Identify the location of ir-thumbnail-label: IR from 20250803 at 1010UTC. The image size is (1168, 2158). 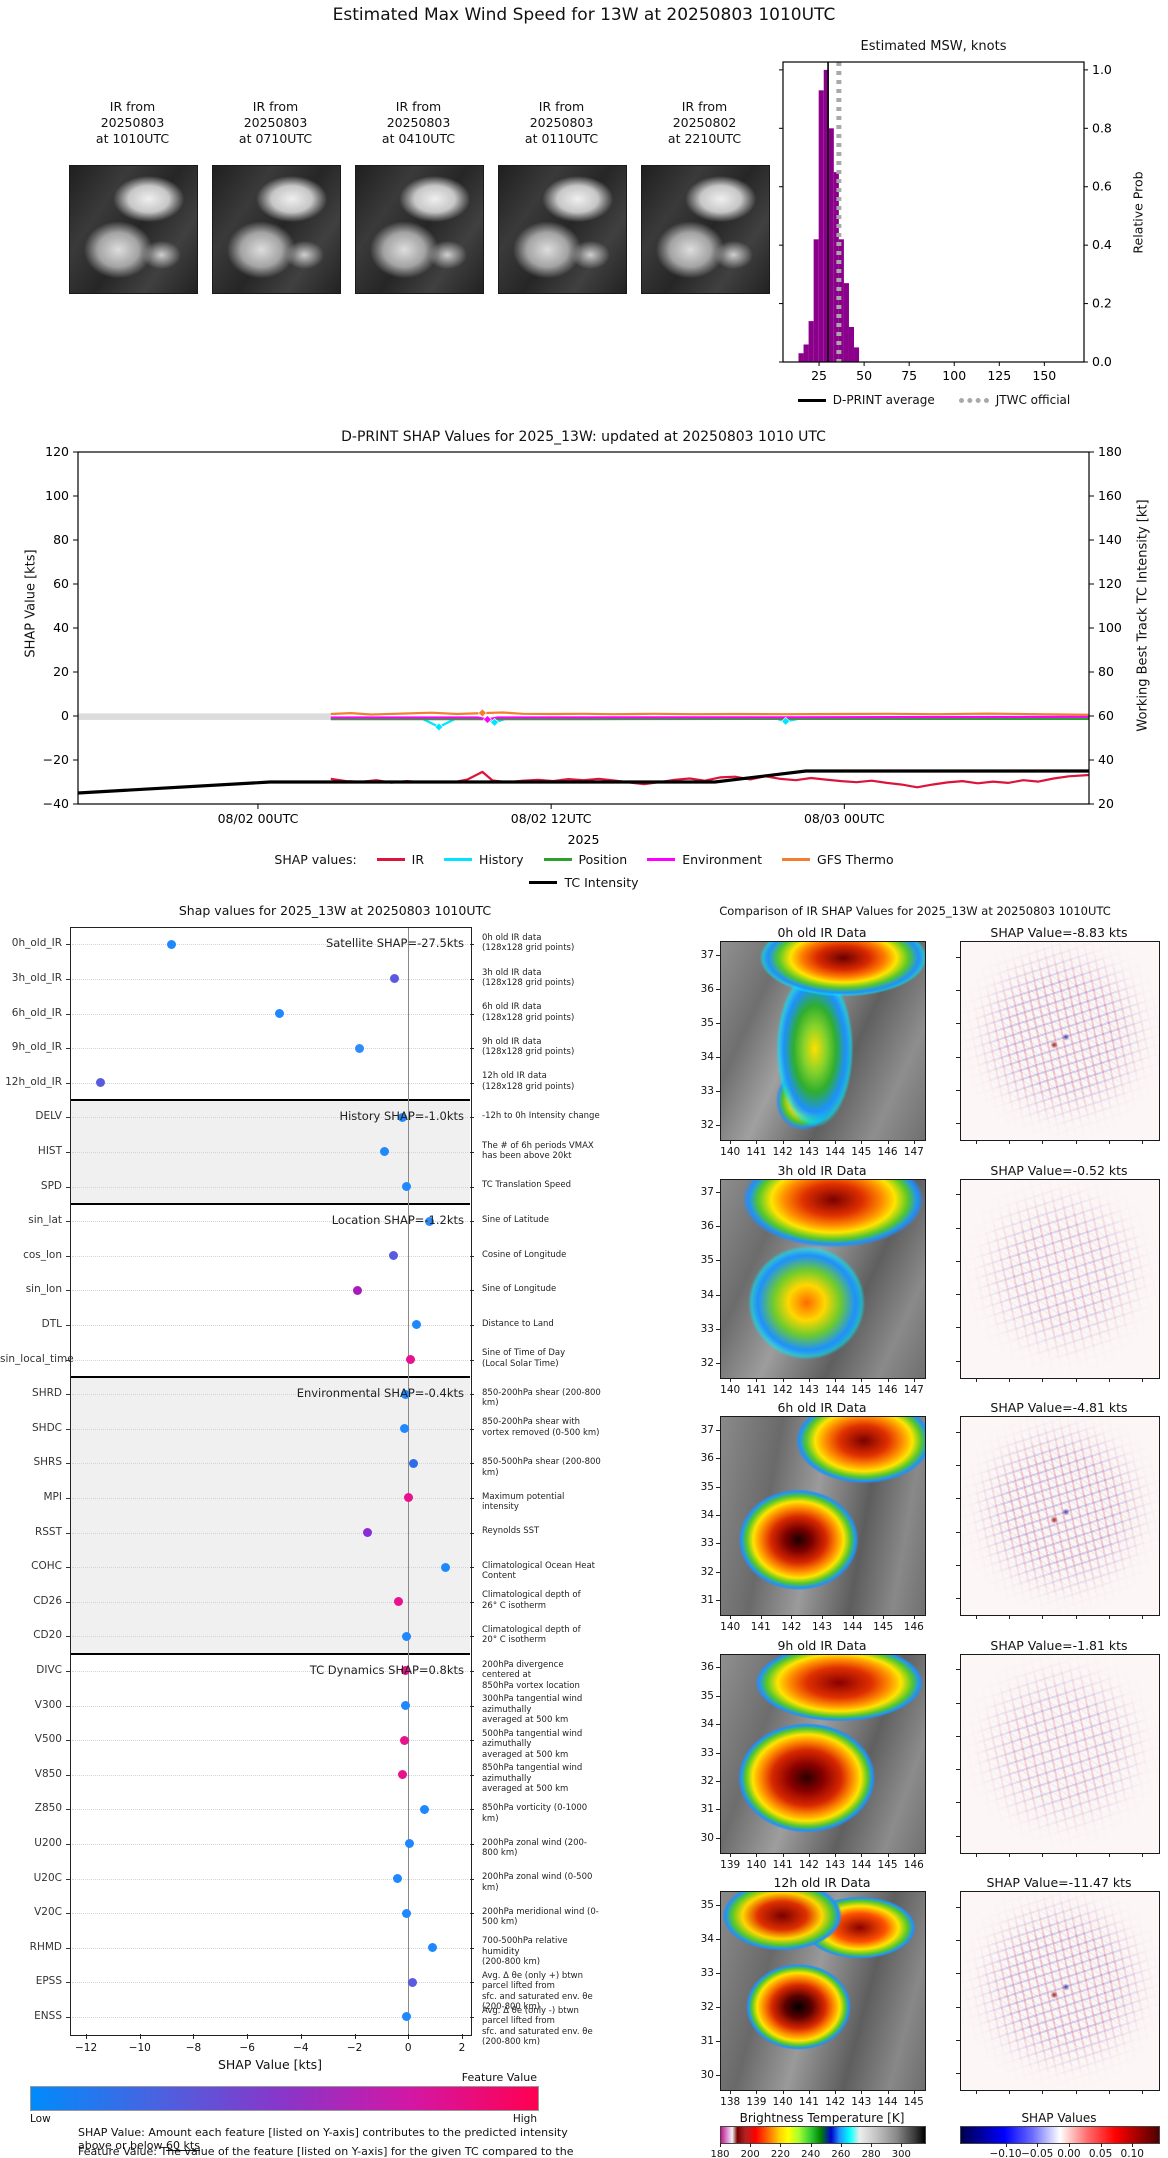
(132, 122).